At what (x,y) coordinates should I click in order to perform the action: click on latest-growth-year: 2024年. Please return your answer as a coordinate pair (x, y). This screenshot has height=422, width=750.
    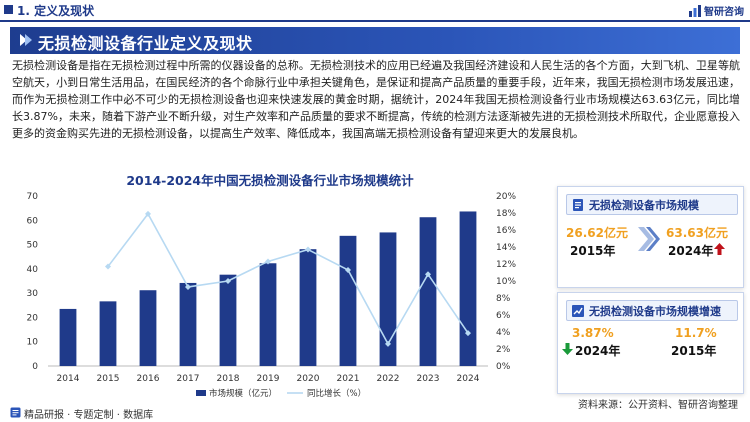
    Looking at the image, I should click on (598, 351).